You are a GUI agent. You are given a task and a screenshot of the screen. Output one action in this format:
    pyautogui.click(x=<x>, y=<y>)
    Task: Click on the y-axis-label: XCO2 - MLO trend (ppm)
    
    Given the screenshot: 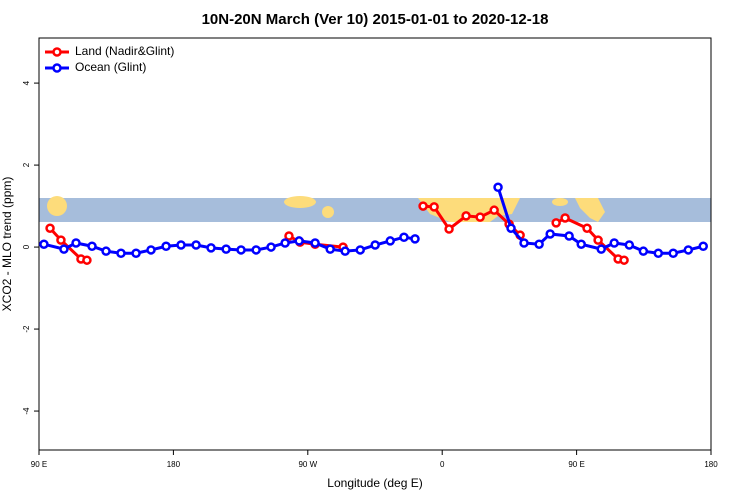 What is the action you would take?
    pyautogui.click(x=7, y=244)
    